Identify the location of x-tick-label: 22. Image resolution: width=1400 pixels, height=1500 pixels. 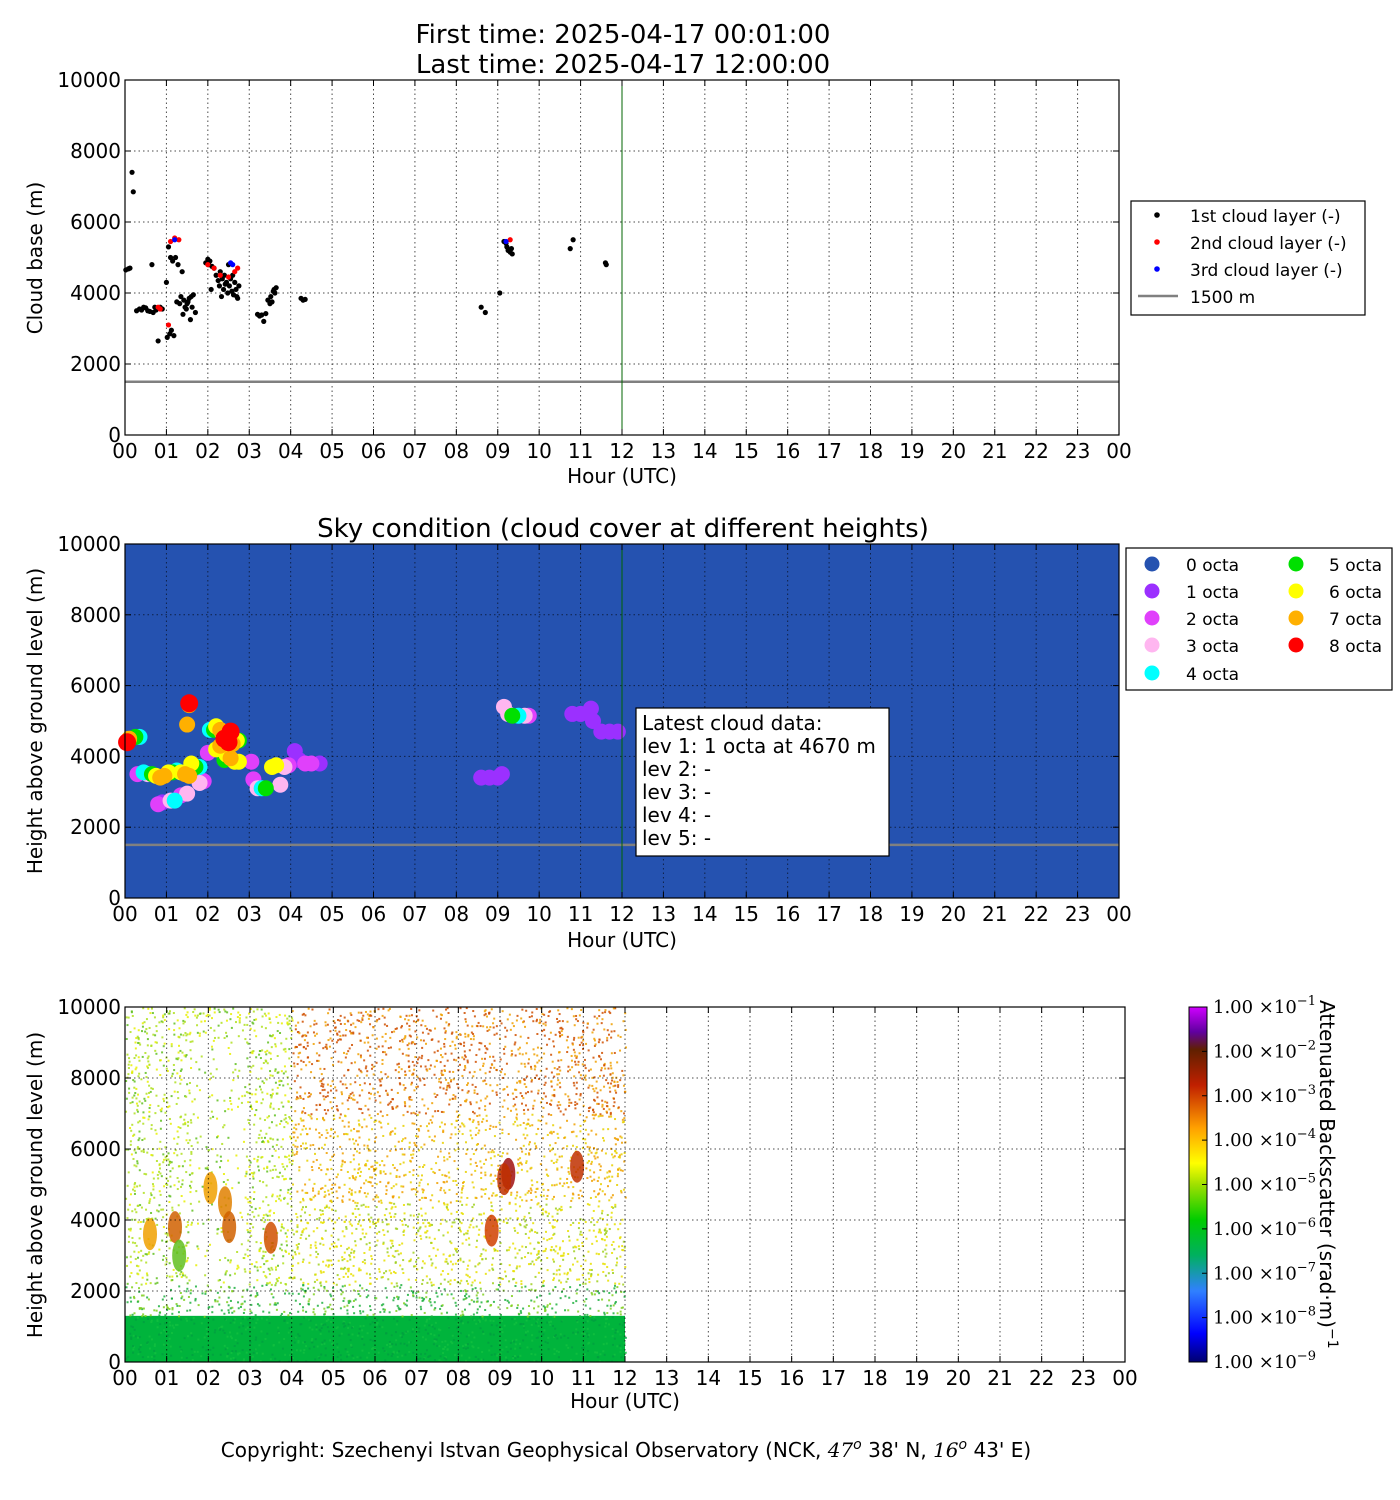
(1035, 451).